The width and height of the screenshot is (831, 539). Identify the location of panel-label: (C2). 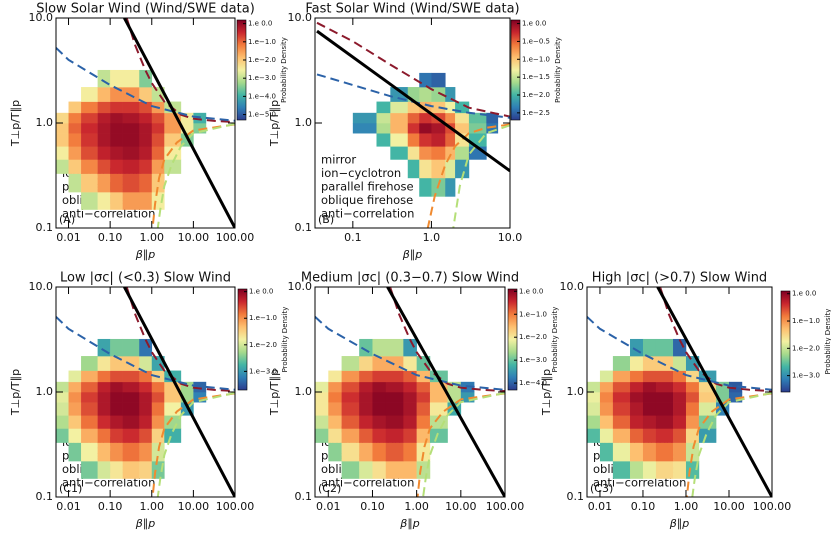
(329, 488).